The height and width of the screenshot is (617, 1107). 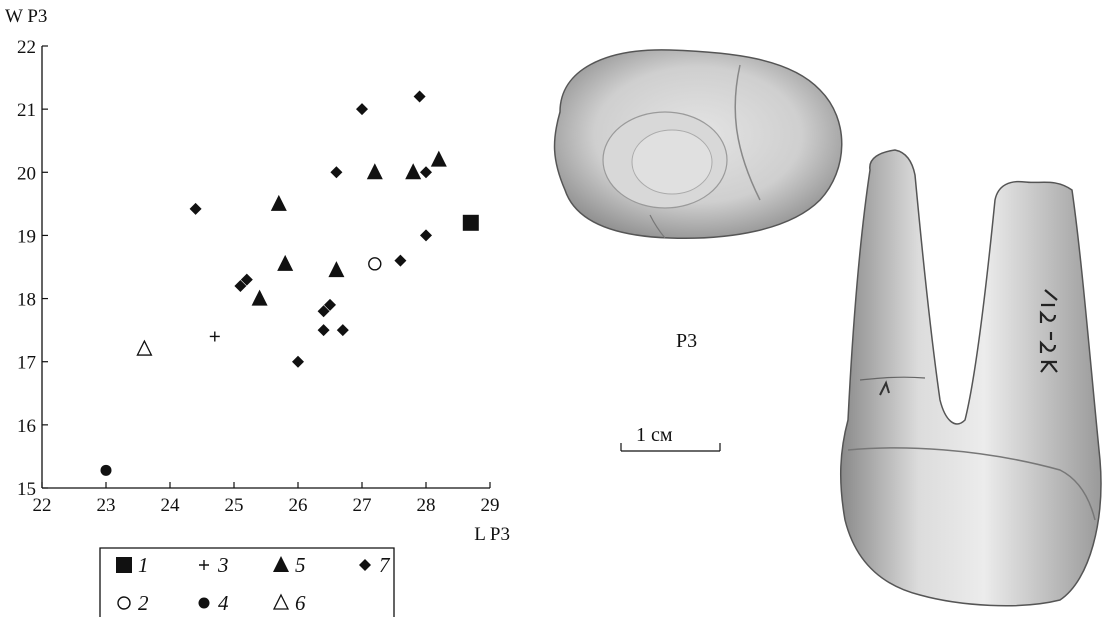 What do you see at coordinates (300, 603) in the screenshot?
I see `legend-label-6: 6` at bounding box center [300, 603].